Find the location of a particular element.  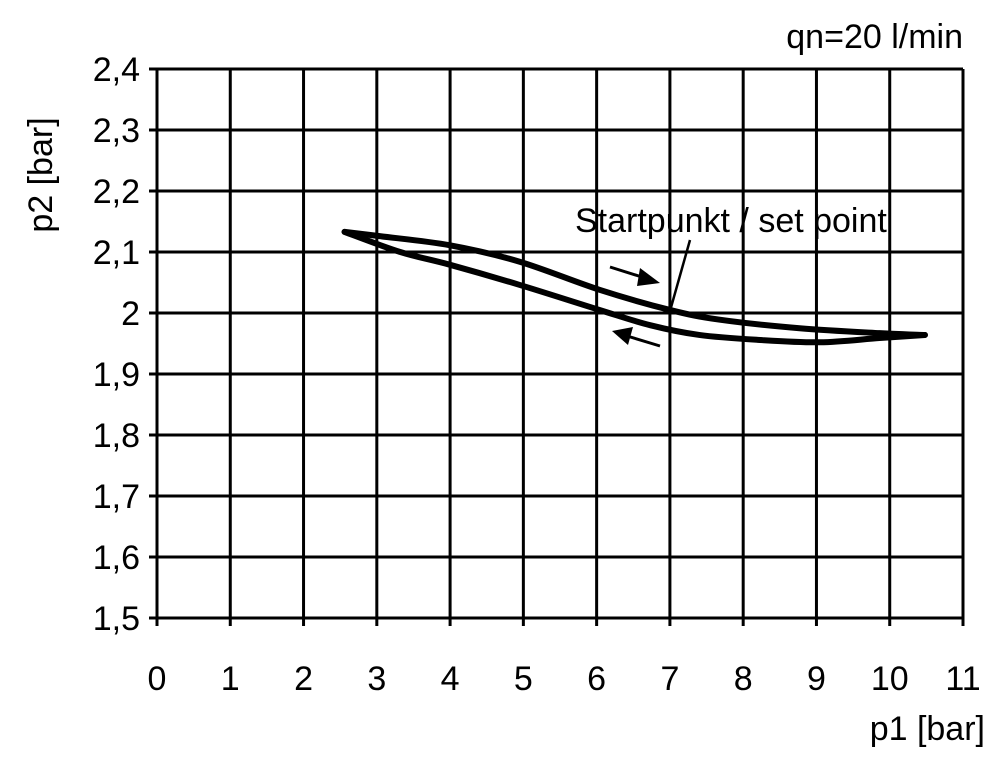

x-tick-label: 11 is located at coordinates (962, 679).